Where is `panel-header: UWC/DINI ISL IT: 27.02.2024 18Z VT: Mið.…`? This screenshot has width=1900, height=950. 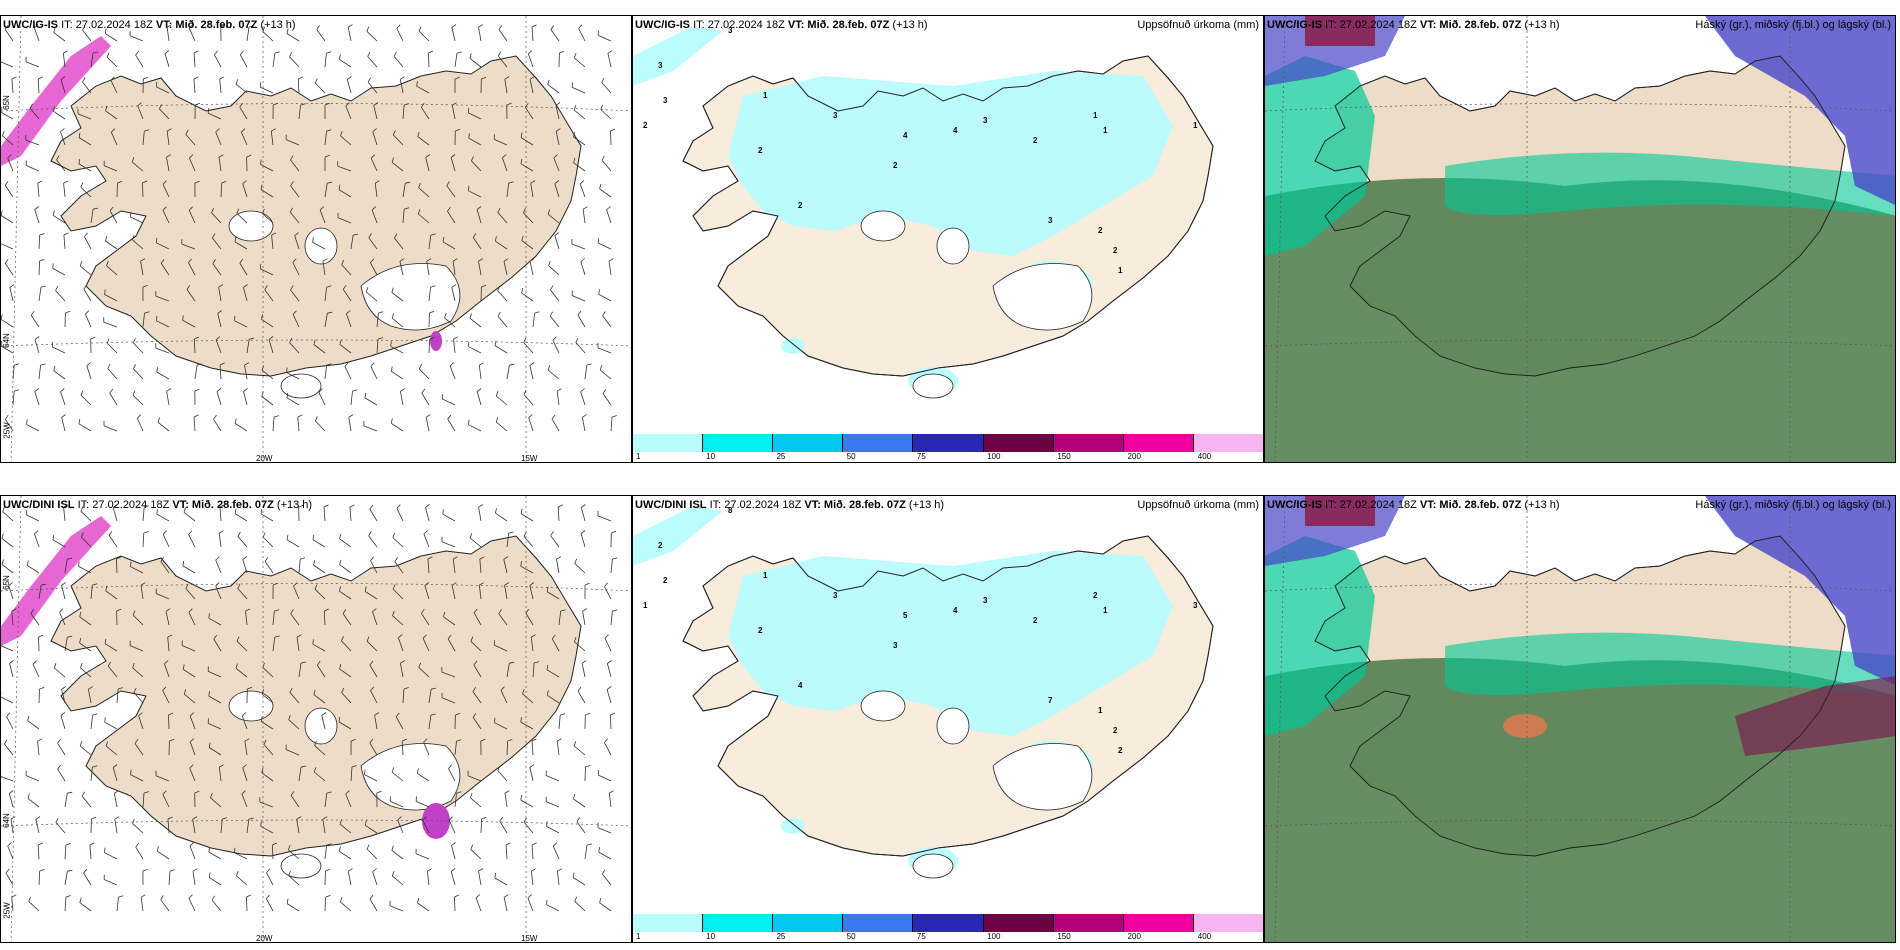 panel-header: UWC/DINI ISL IT: 27.02.2024 18Z VT: Mið.… is located at coordinates (789, 505).